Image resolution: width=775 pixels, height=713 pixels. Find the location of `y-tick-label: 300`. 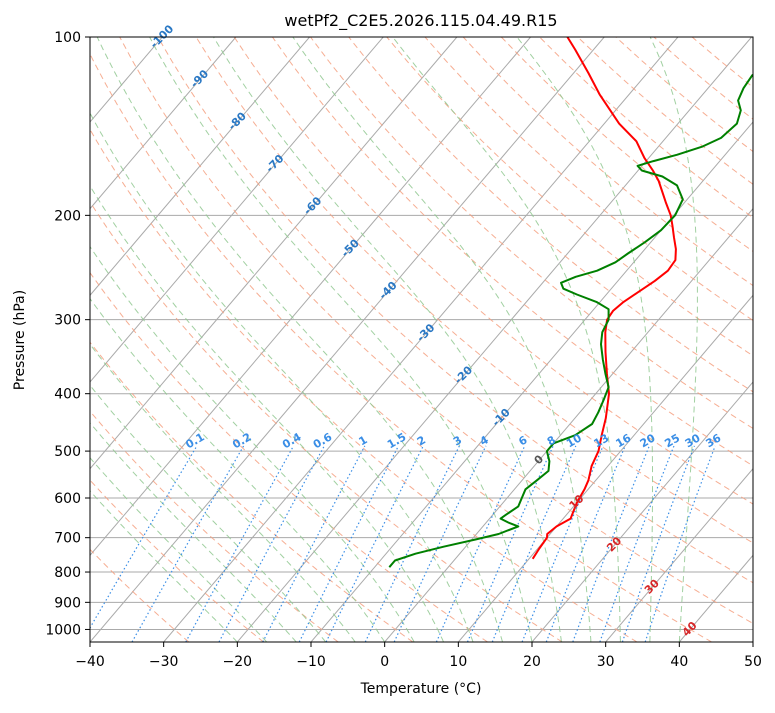

y-tick-label: 300 is located at coordinates (67, 321).